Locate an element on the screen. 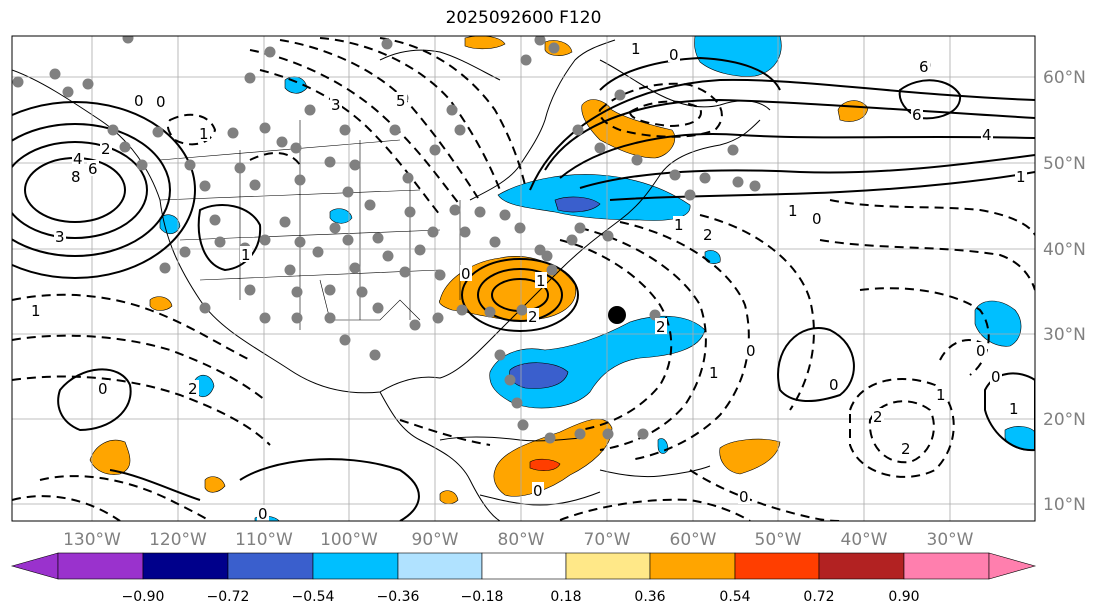 This screenshot has width=1105, height=615. shade-orange-atlantic is located at coordinates (750, 456).